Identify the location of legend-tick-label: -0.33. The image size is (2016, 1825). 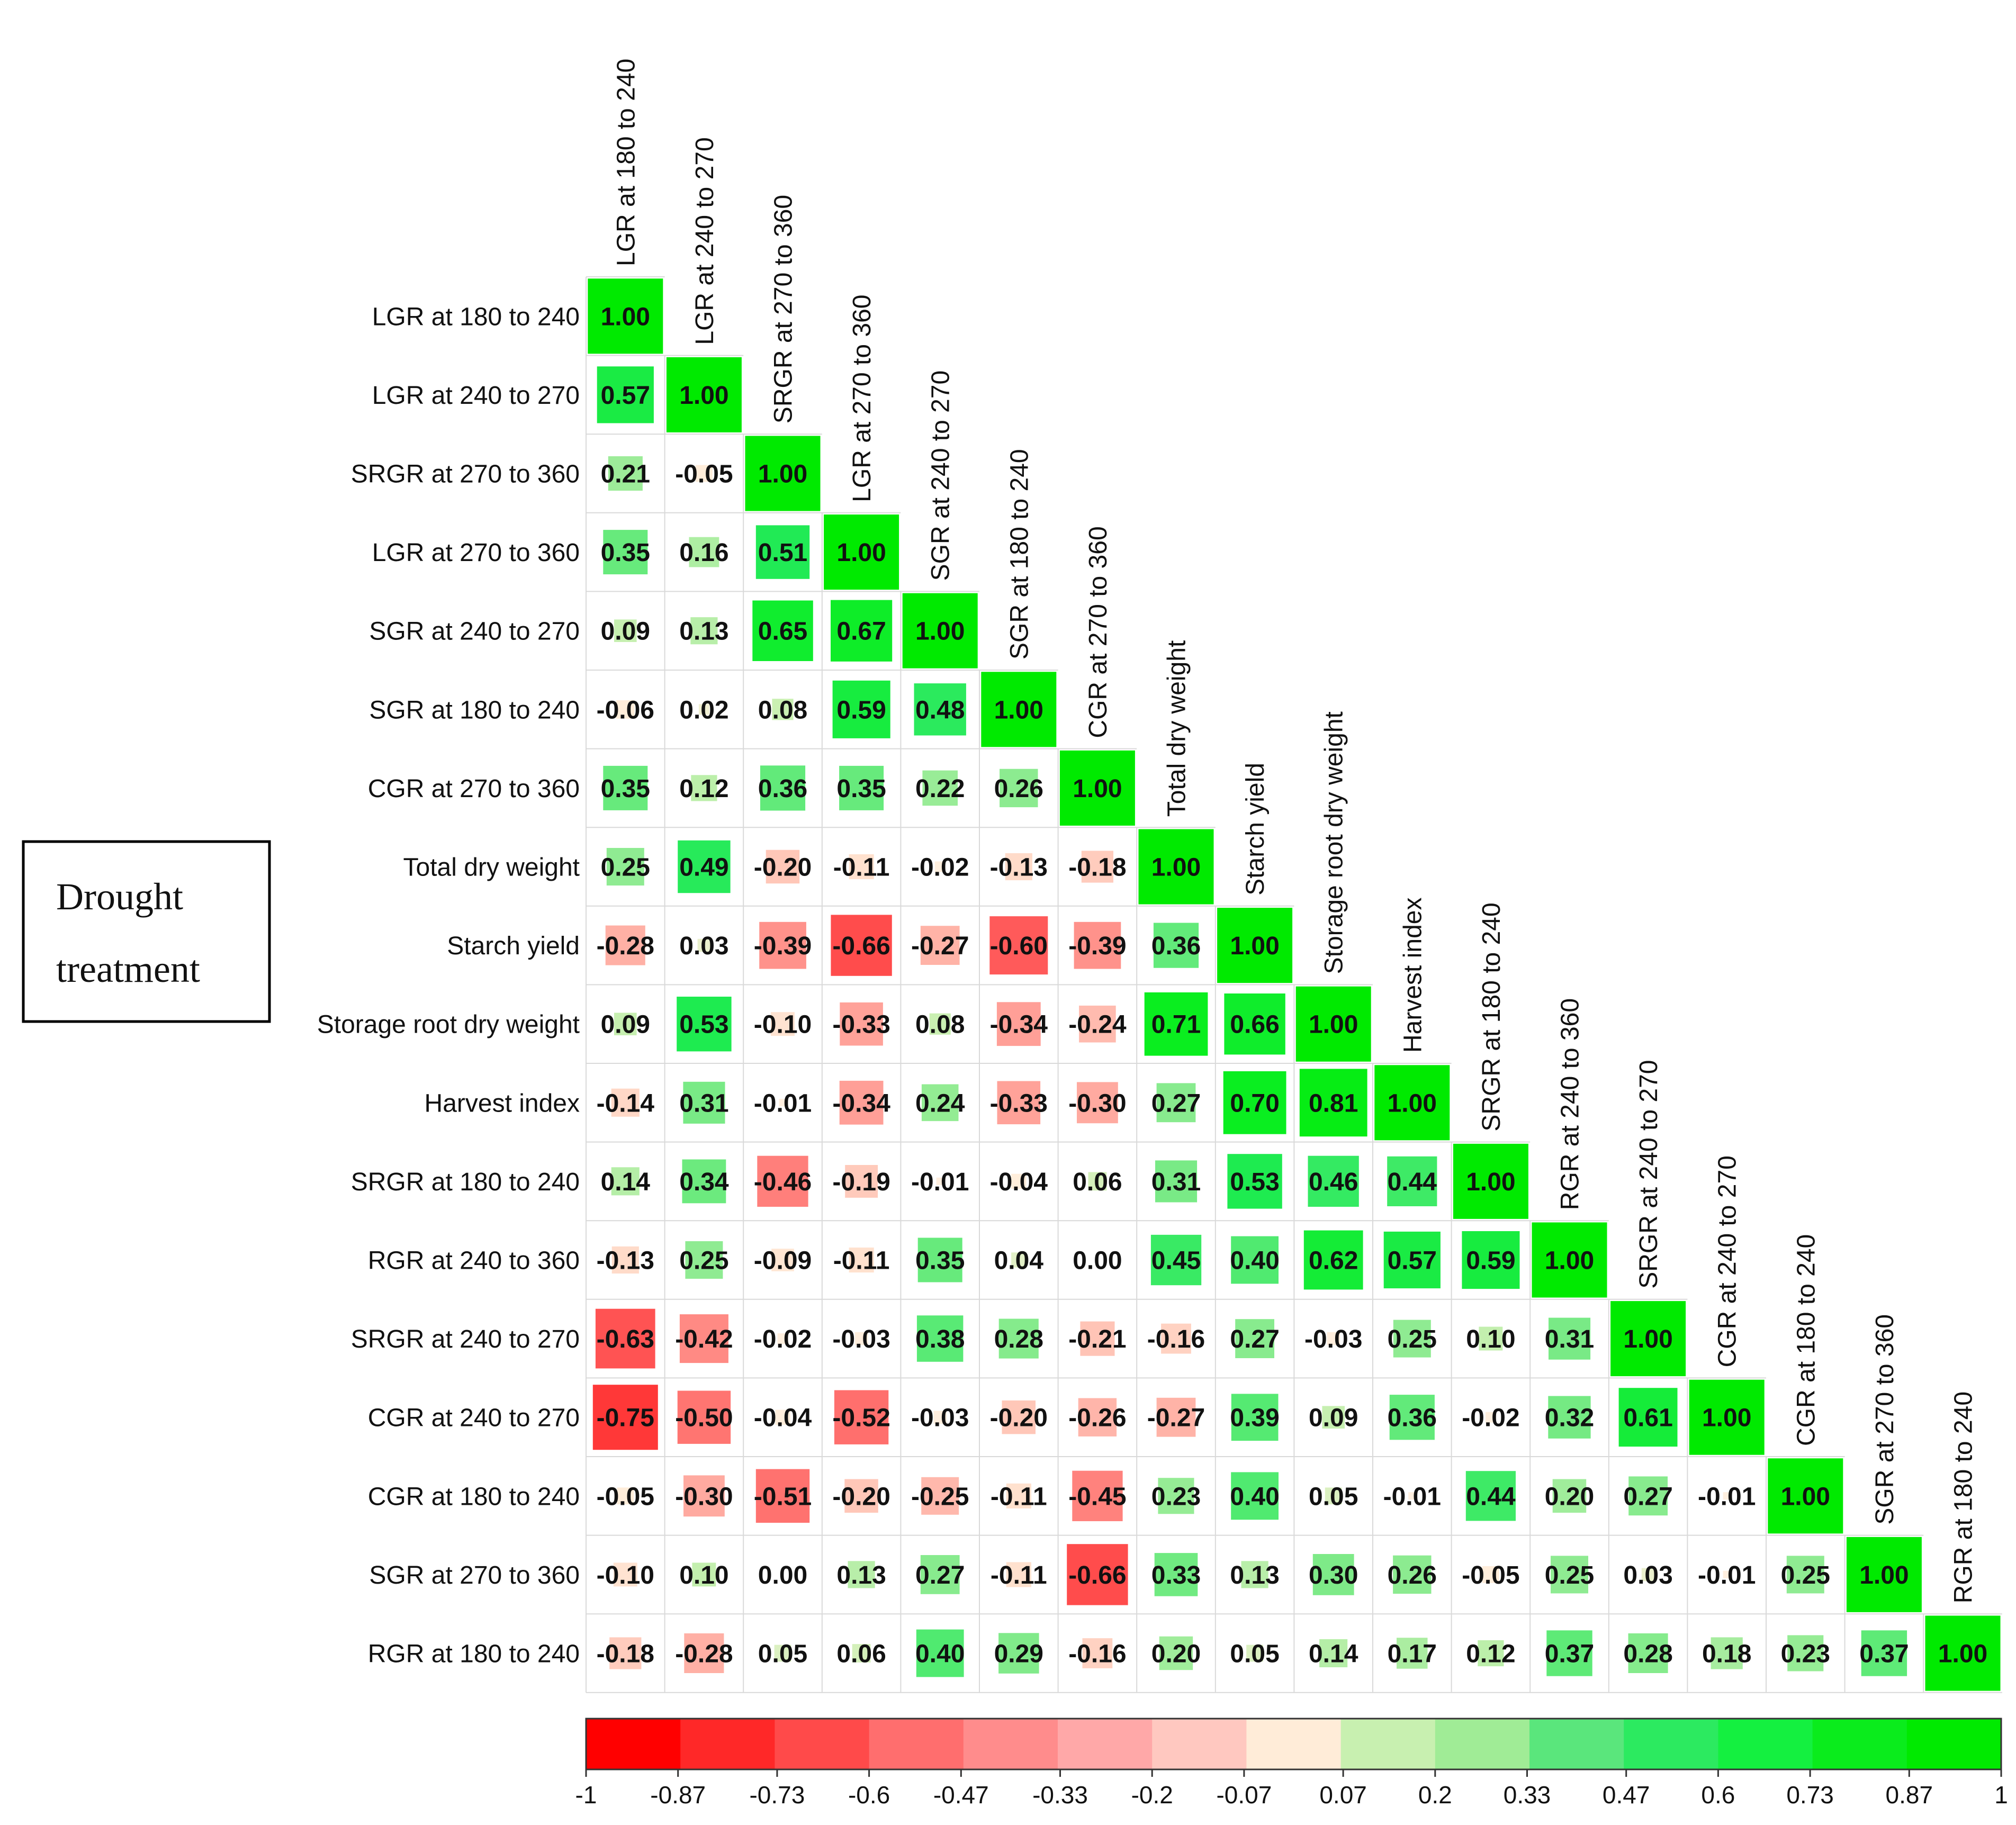
(1060, 1795).